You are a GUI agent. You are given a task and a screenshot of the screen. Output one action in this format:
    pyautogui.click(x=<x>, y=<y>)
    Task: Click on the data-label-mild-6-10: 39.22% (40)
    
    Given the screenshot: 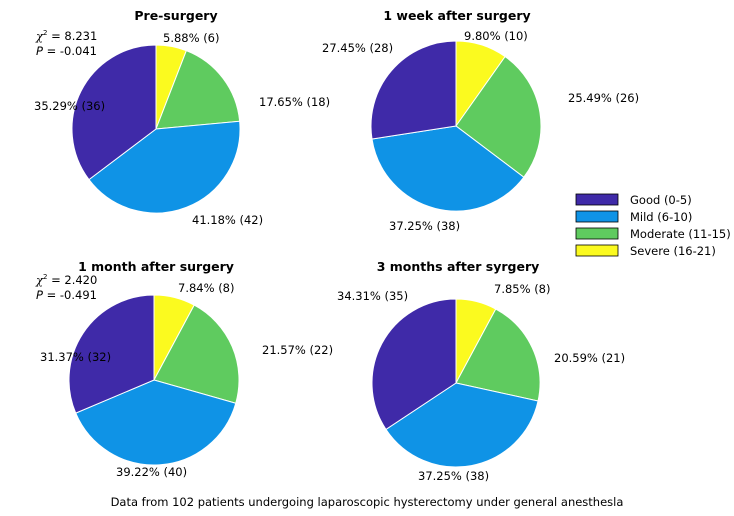 What is the action you would take?
    pyautogui.click(x=151, y=472)
    